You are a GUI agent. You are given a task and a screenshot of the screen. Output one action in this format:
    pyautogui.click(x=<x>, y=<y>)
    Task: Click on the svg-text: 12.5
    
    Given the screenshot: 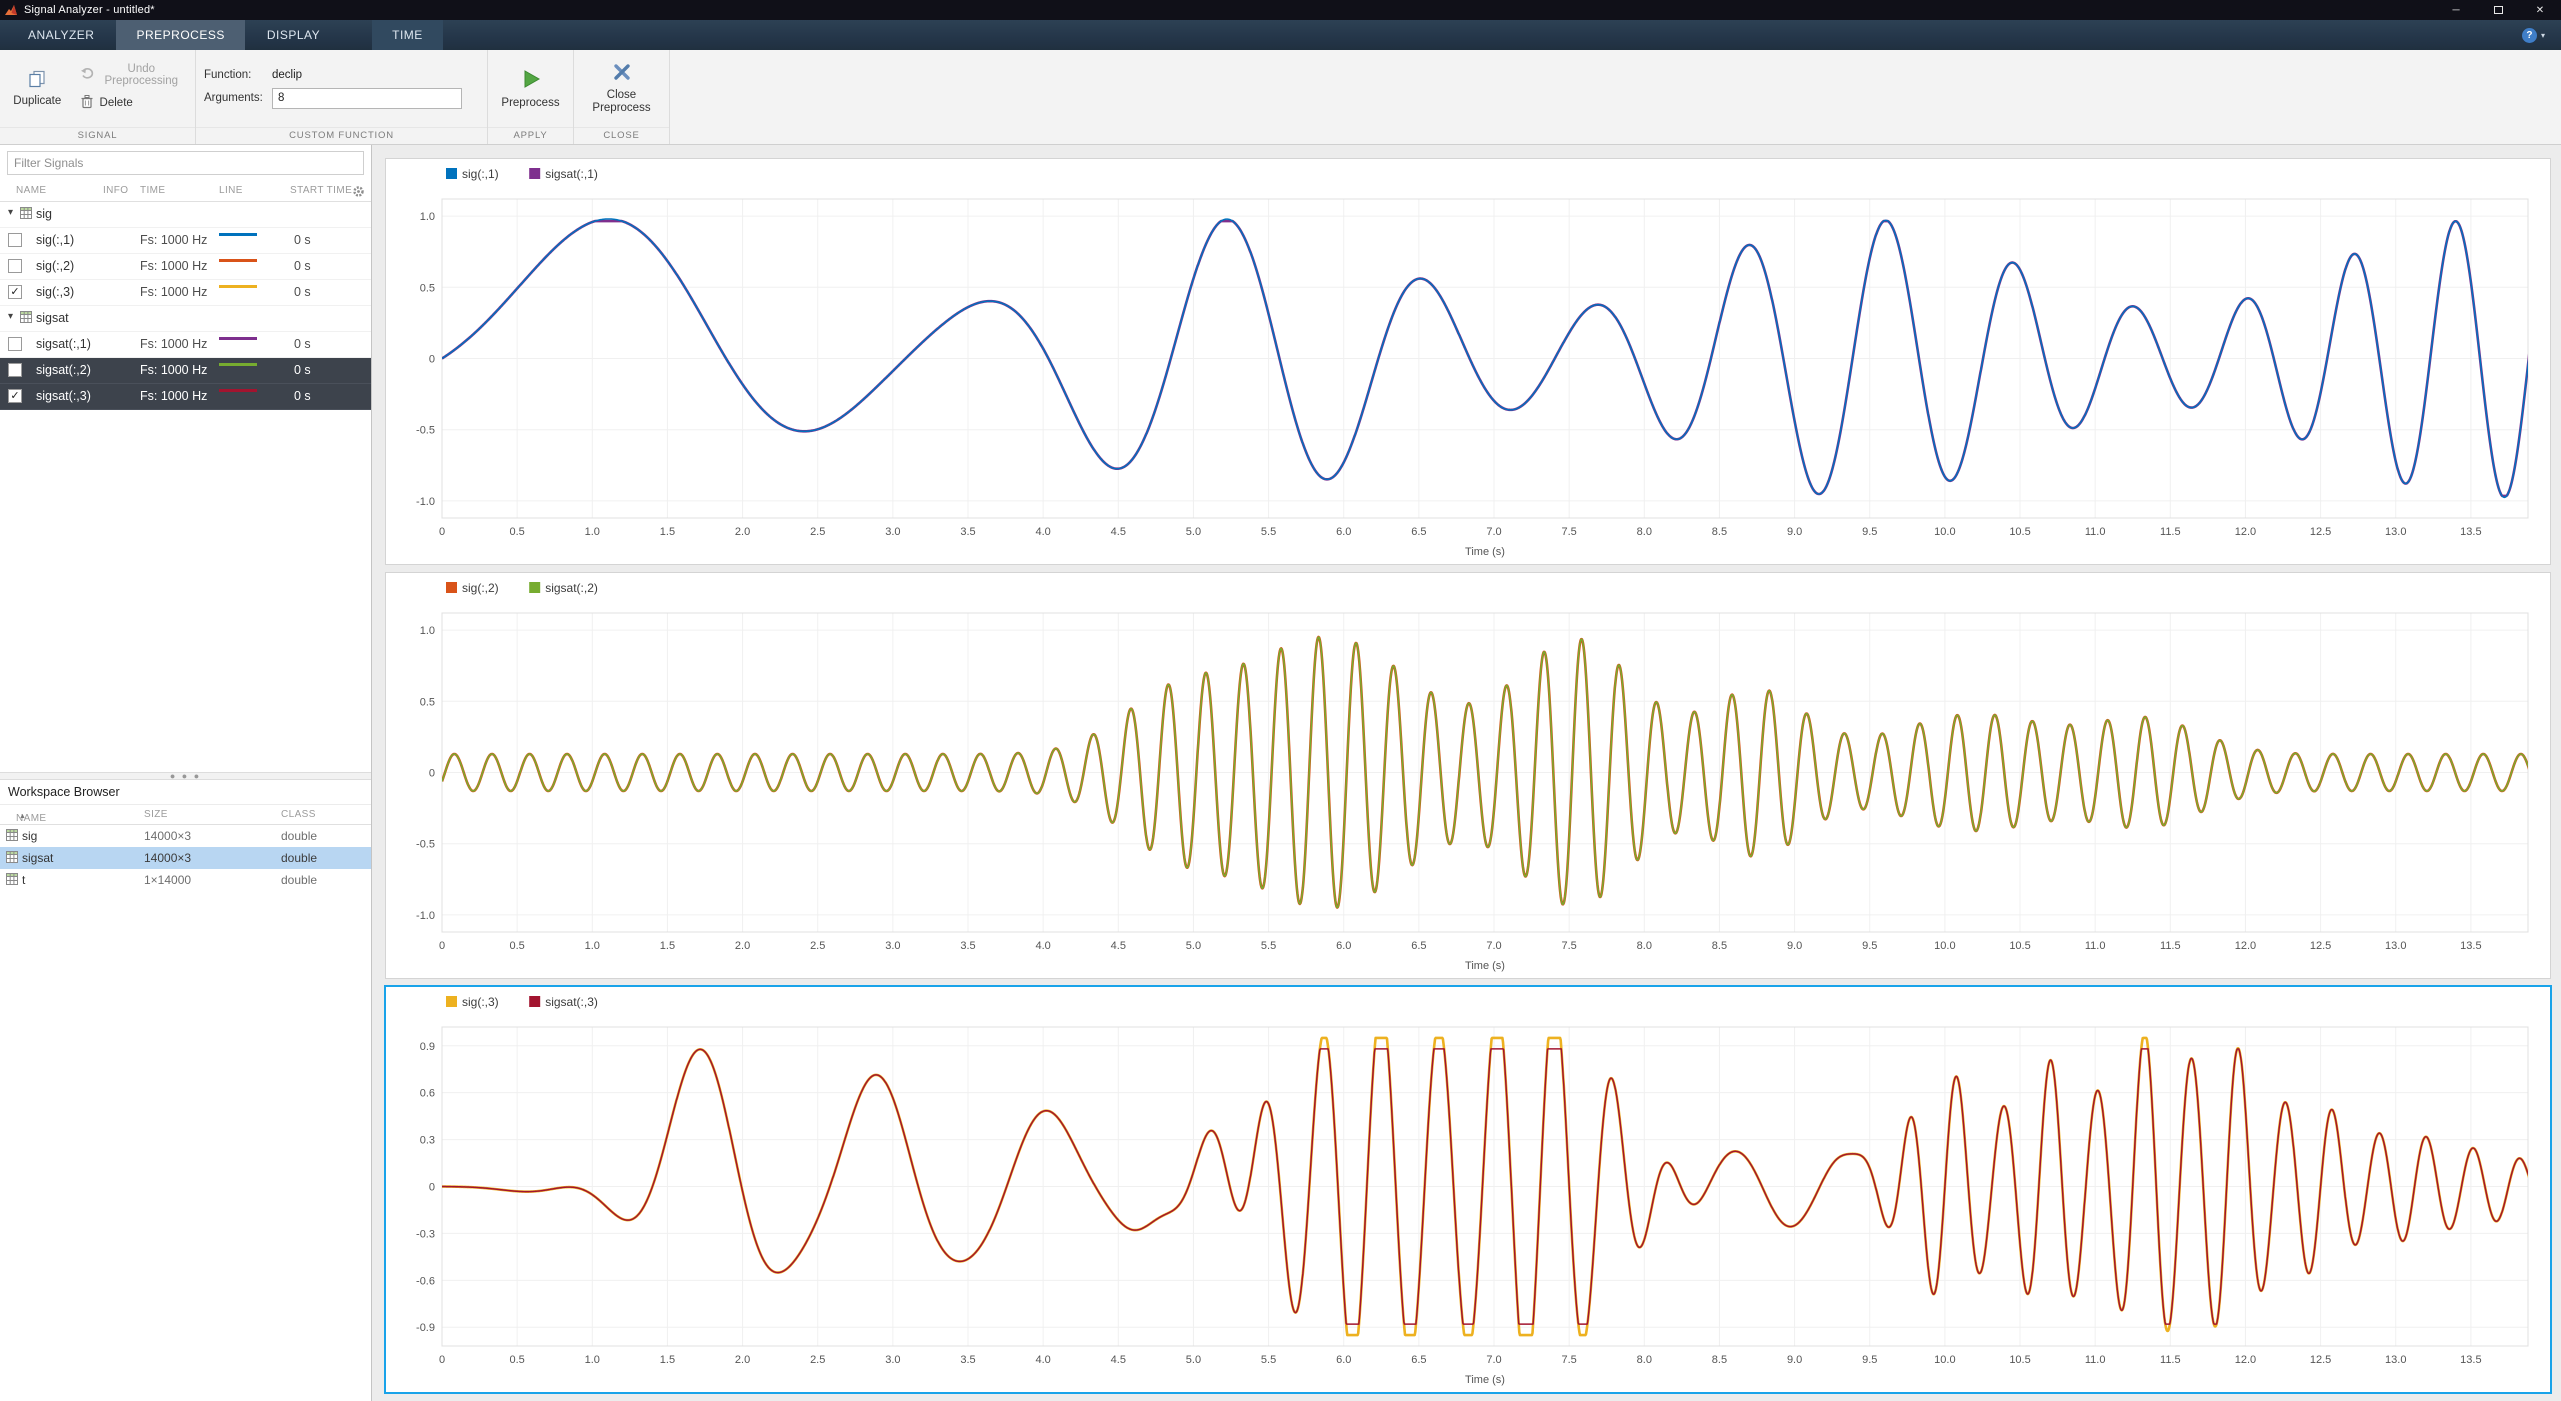 What is the action you would take?
    pyautogui.click(x=2320, y=946)
    